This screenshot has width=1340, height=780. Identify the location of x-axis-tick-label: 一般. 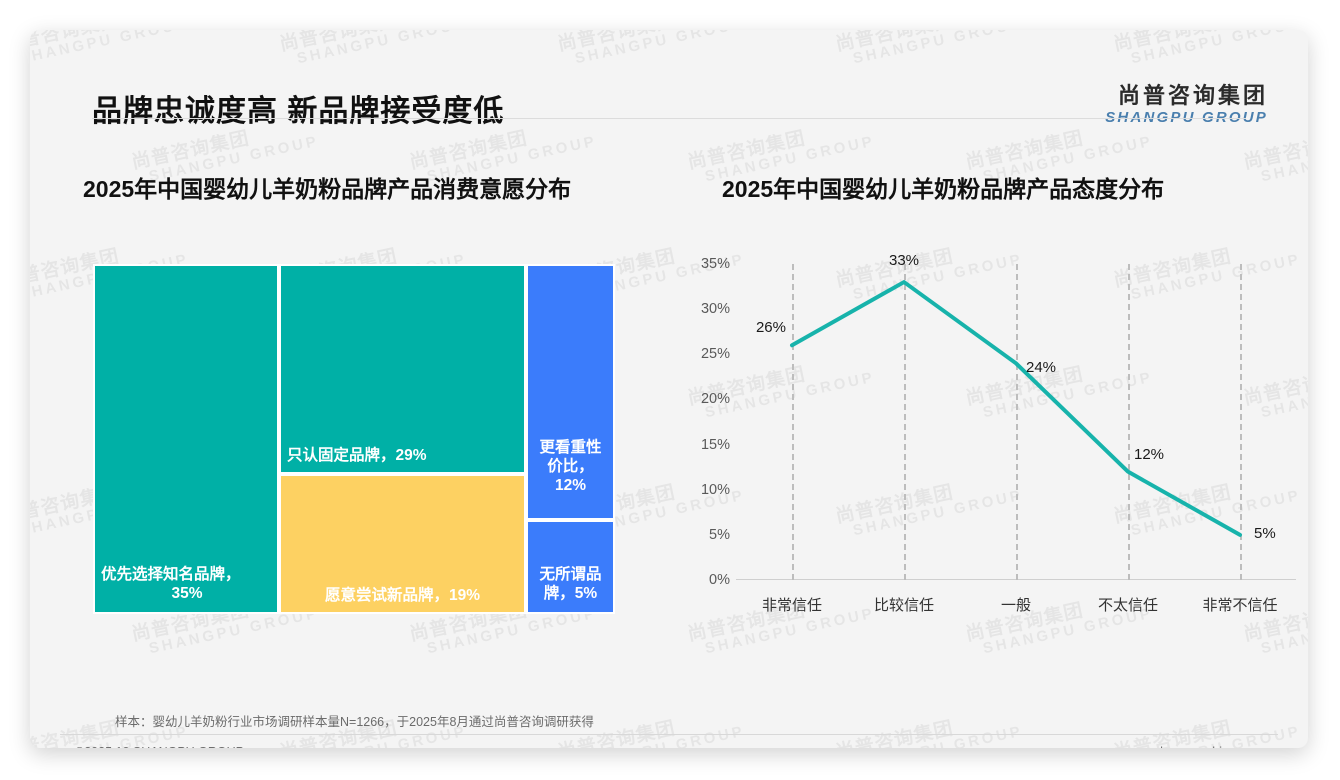
(1016, 605).